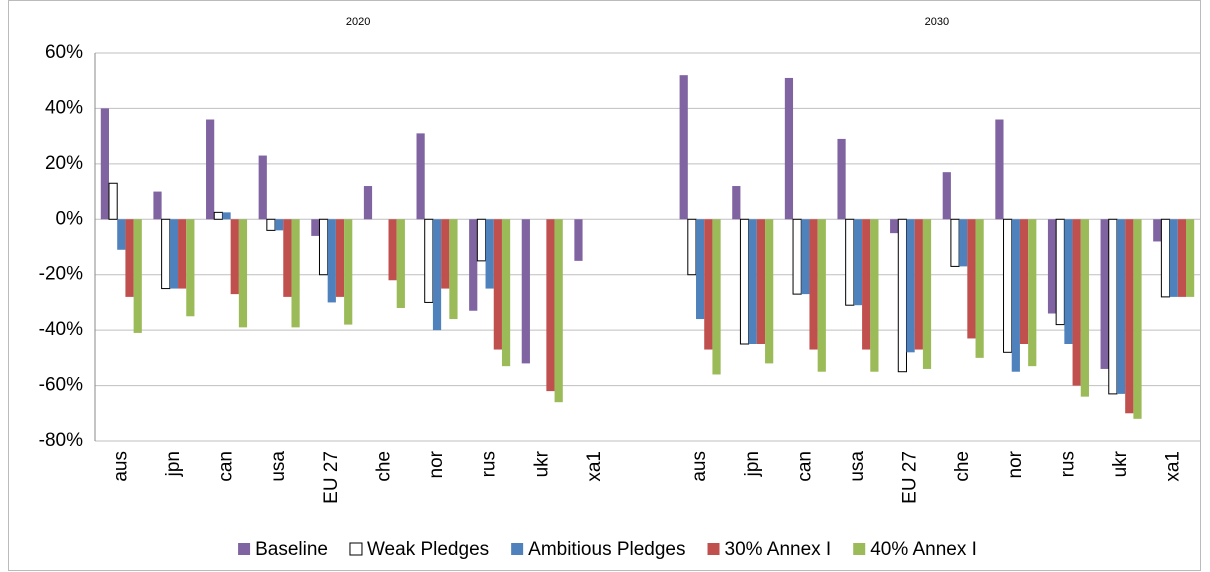 The width and height of the screenshot is (1210, 572). I want to click on y-tick-label: 20%, so click(64, 163).